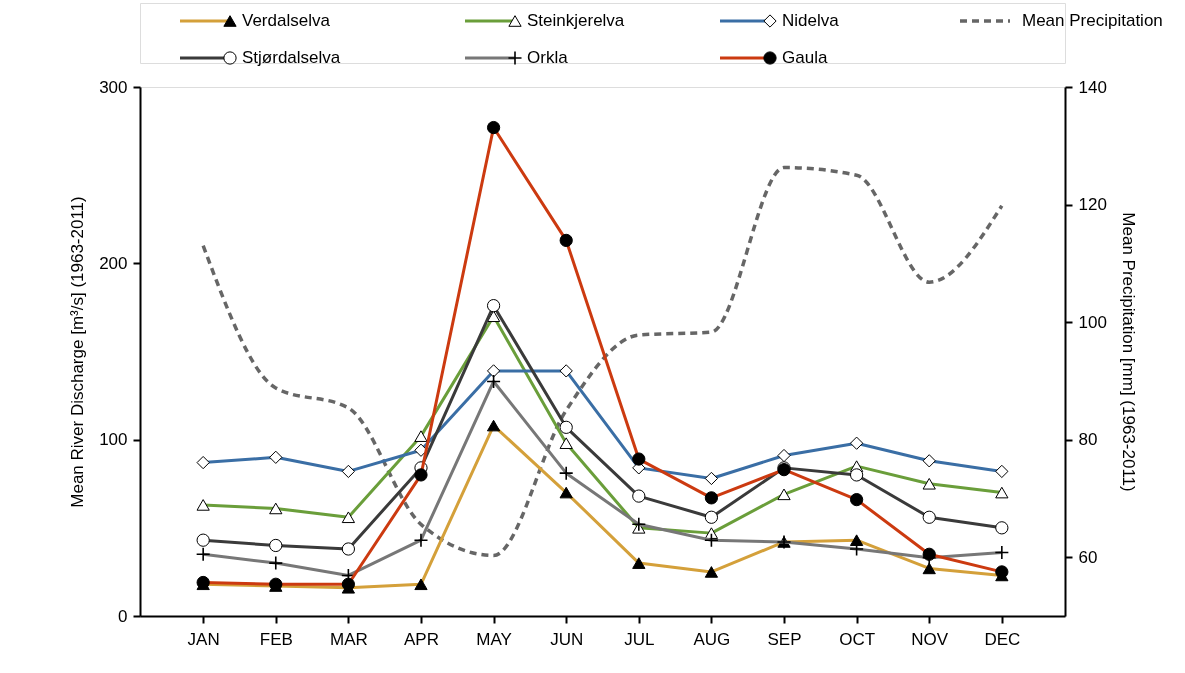 This screenshot has height=673, width=1185. I want to click on legend-label: Orkla, so click(548, 57).